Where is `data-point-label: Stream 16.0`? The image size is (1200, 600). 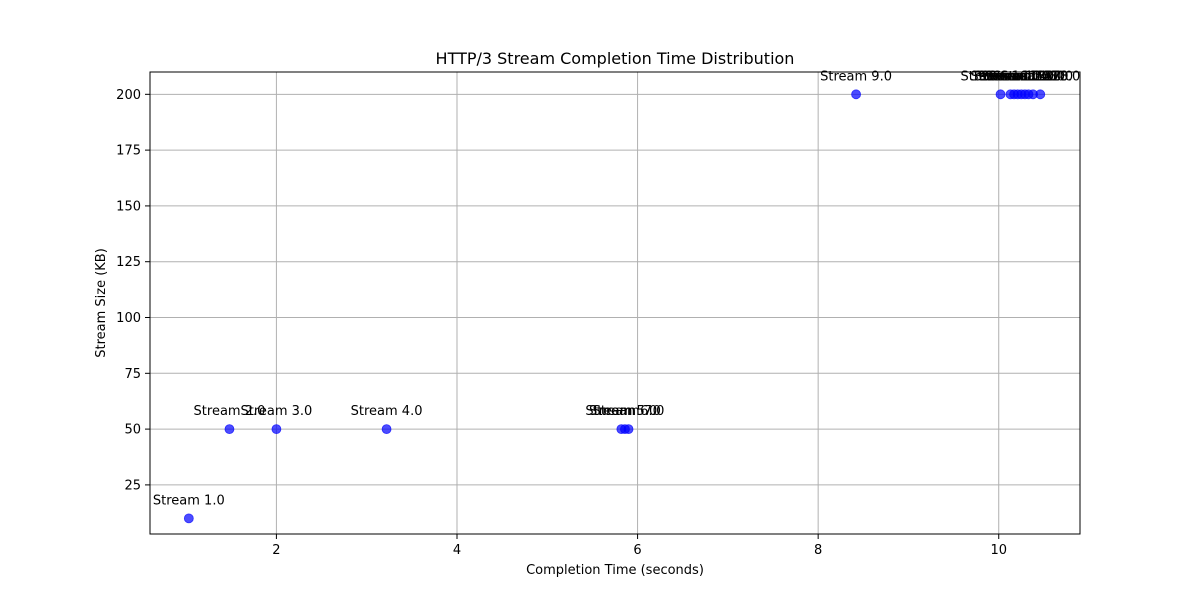
data-point-label: Stream 16.0 is located at coordinates (1028, 76).